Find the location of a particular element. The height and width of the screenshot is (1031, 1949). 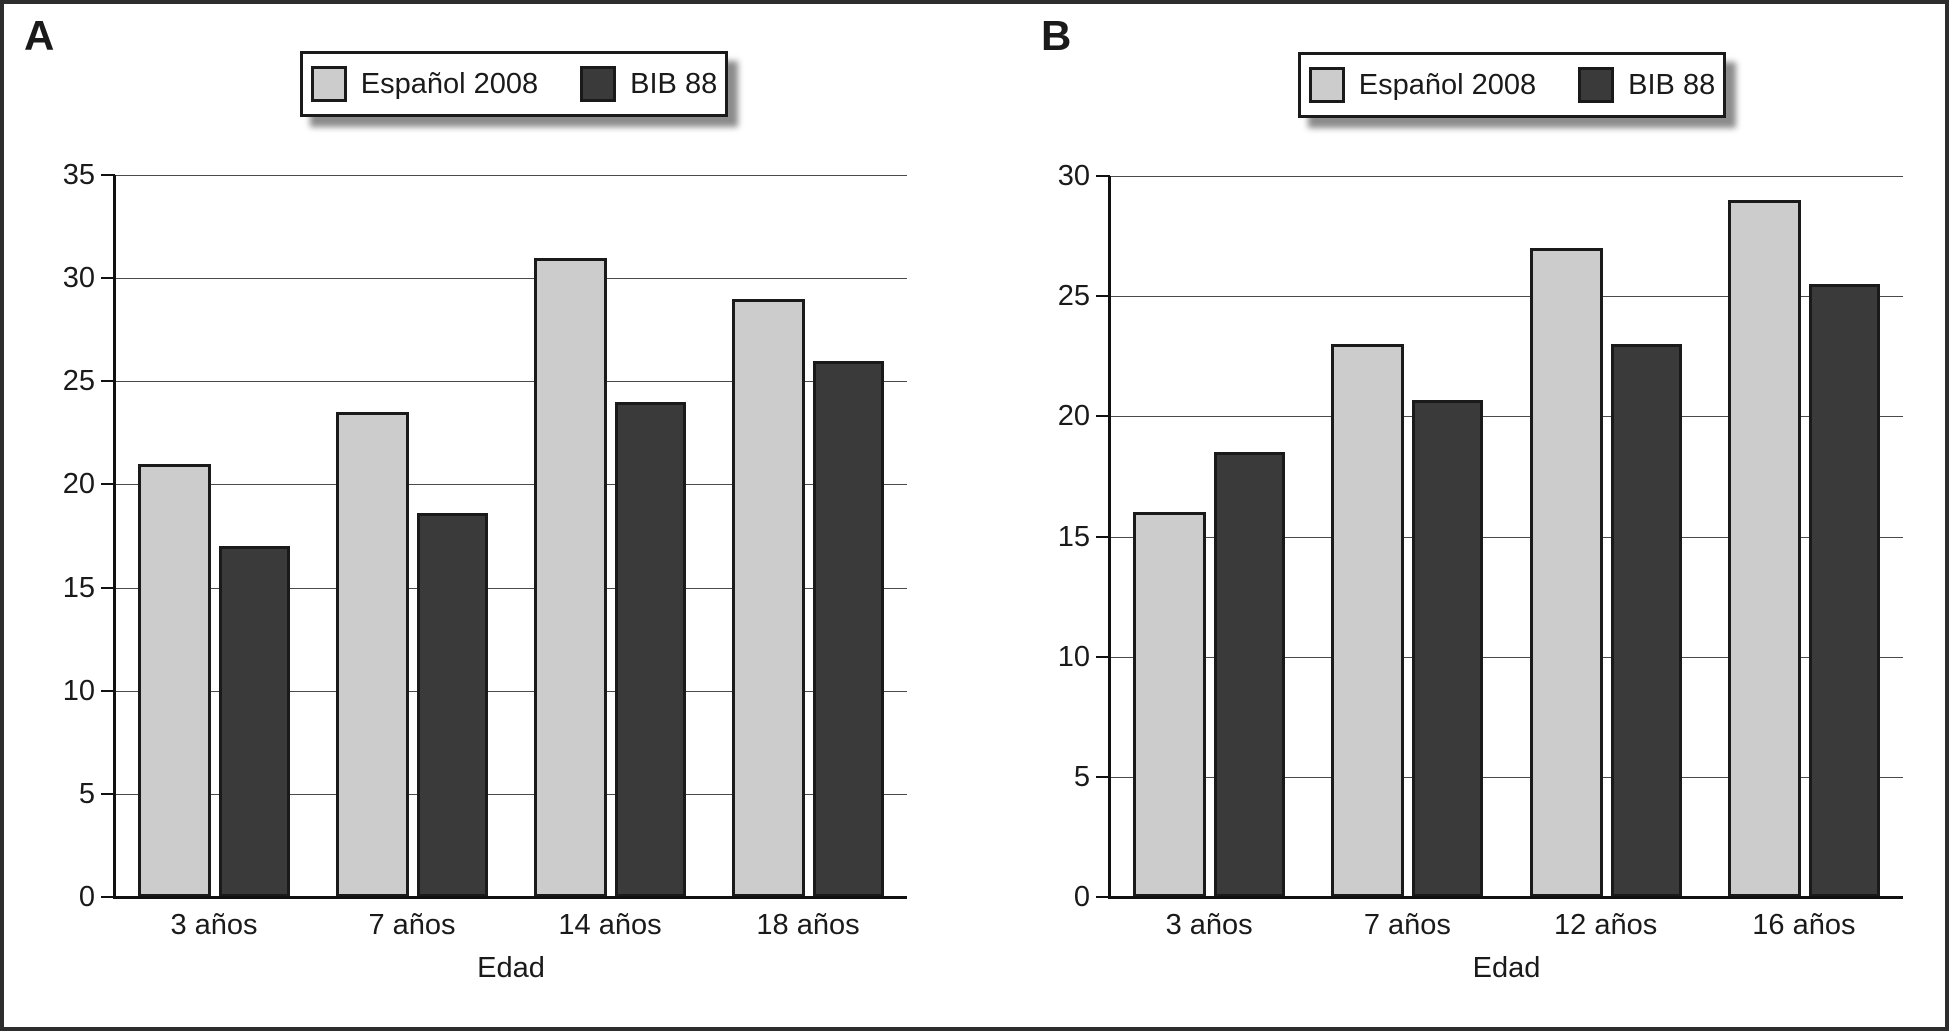

bar-español-2008-12-años is located at coordinates (1566, 572).